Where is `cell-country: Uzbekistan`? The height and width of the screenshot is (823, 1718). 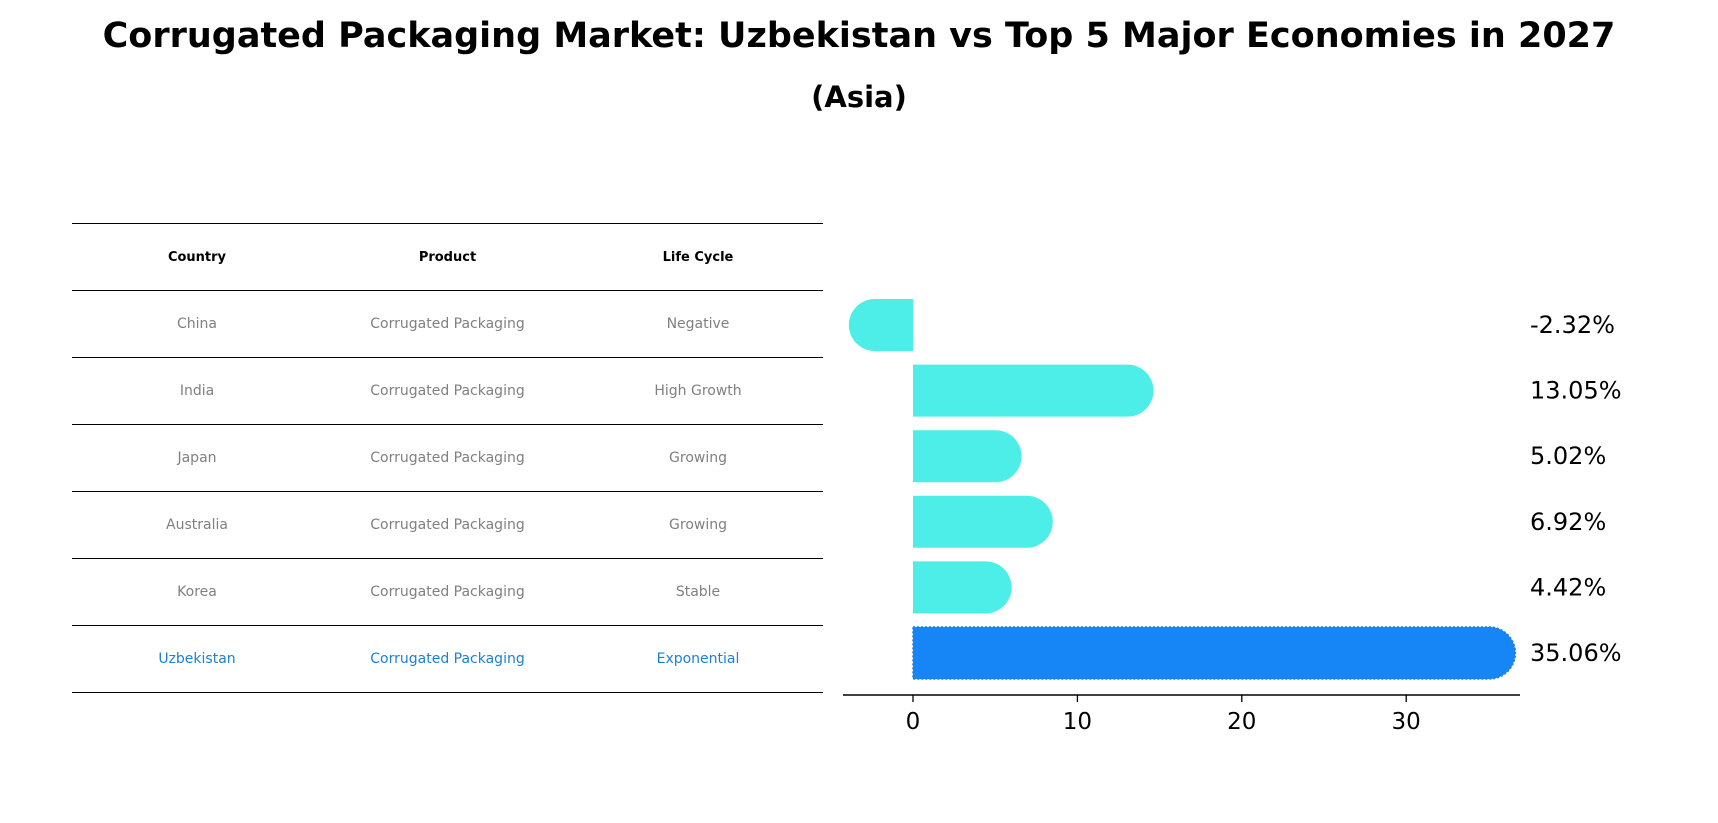 cell-country: Uzbekistan is located at coordinates (197, 659).